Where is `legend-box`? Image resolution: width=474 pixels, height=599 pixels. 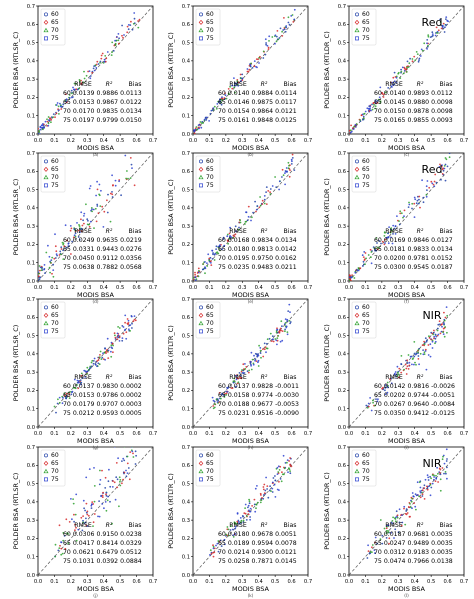 legend-box is located at coordinates (53, 174).